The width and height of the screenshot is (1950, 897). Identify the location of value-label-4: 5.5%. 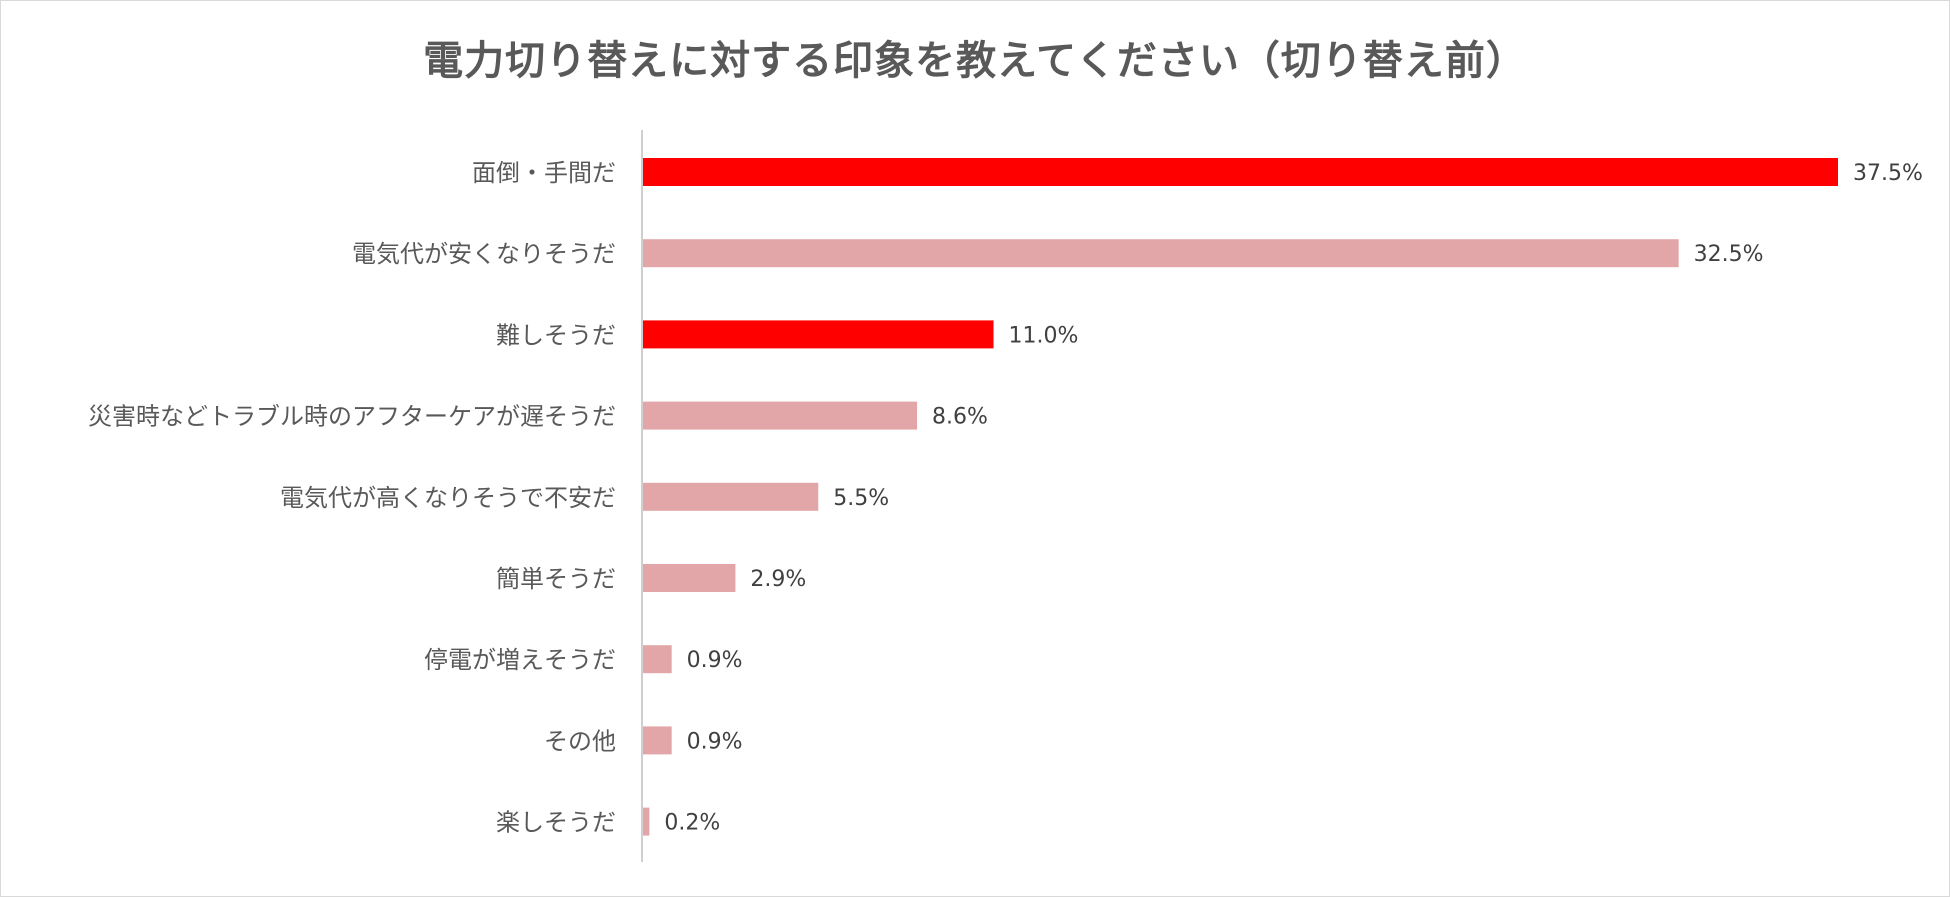
(861, 498).